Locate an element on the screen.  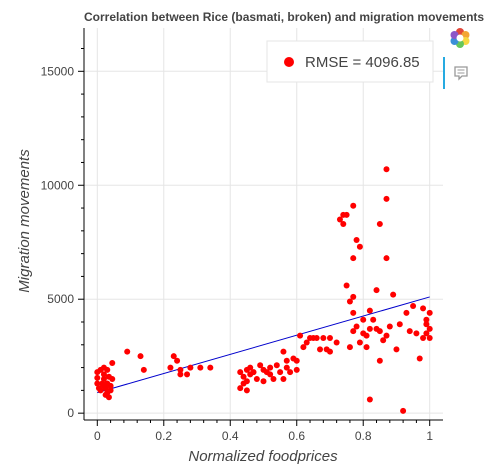
regression-line-group is located at coordinates (263, 345).